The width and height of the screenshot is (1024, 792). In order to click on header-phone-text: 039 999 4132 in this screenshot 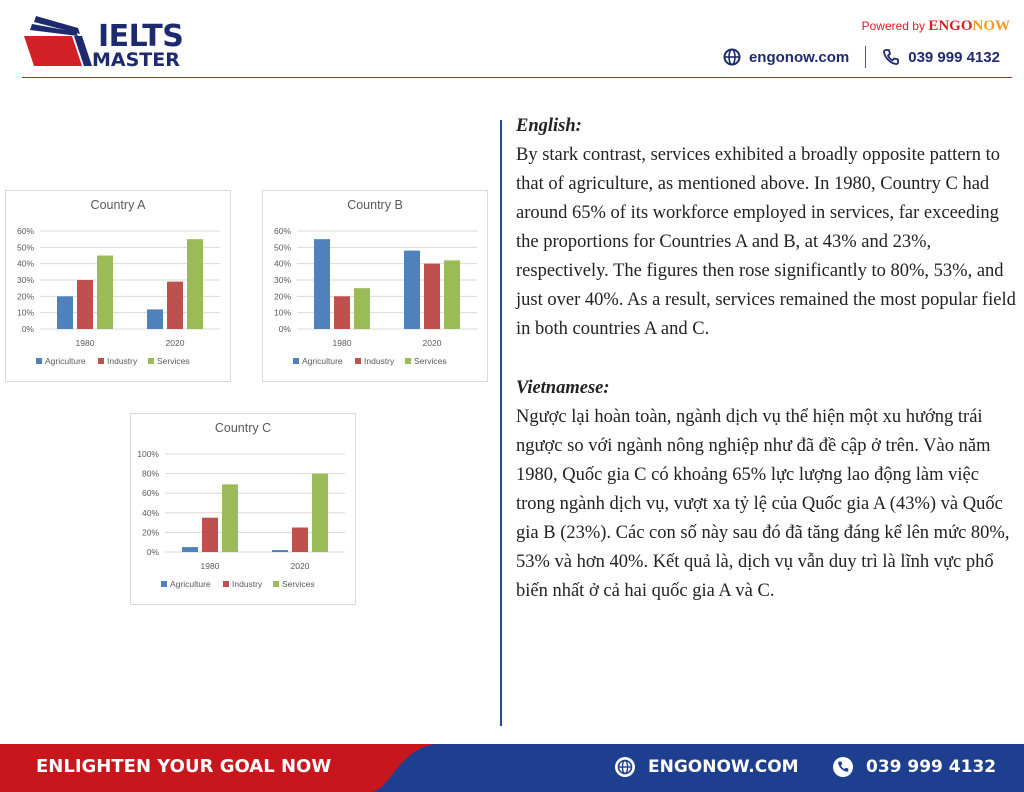, I will do `click(954, 57)`.